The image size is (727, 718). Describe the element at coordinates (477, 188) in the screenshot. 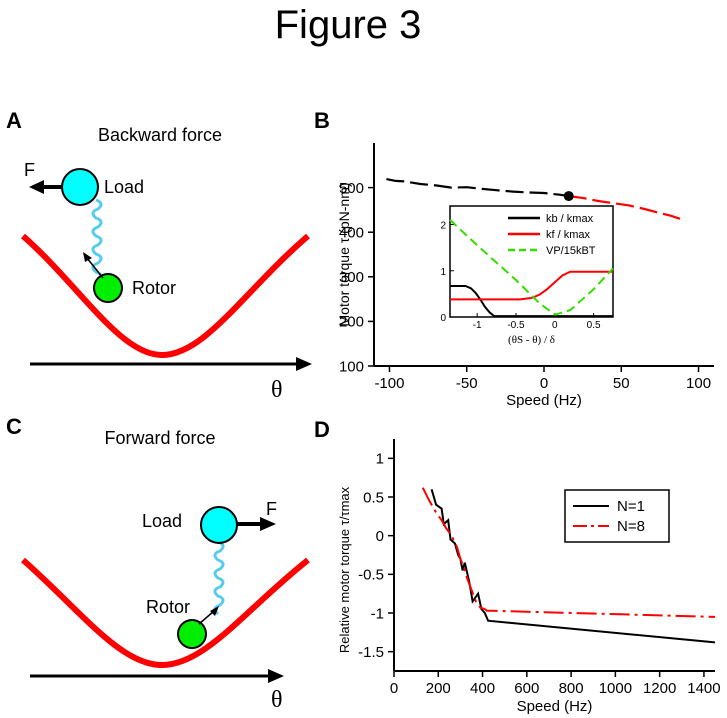

I see `series-line-black` at that location.